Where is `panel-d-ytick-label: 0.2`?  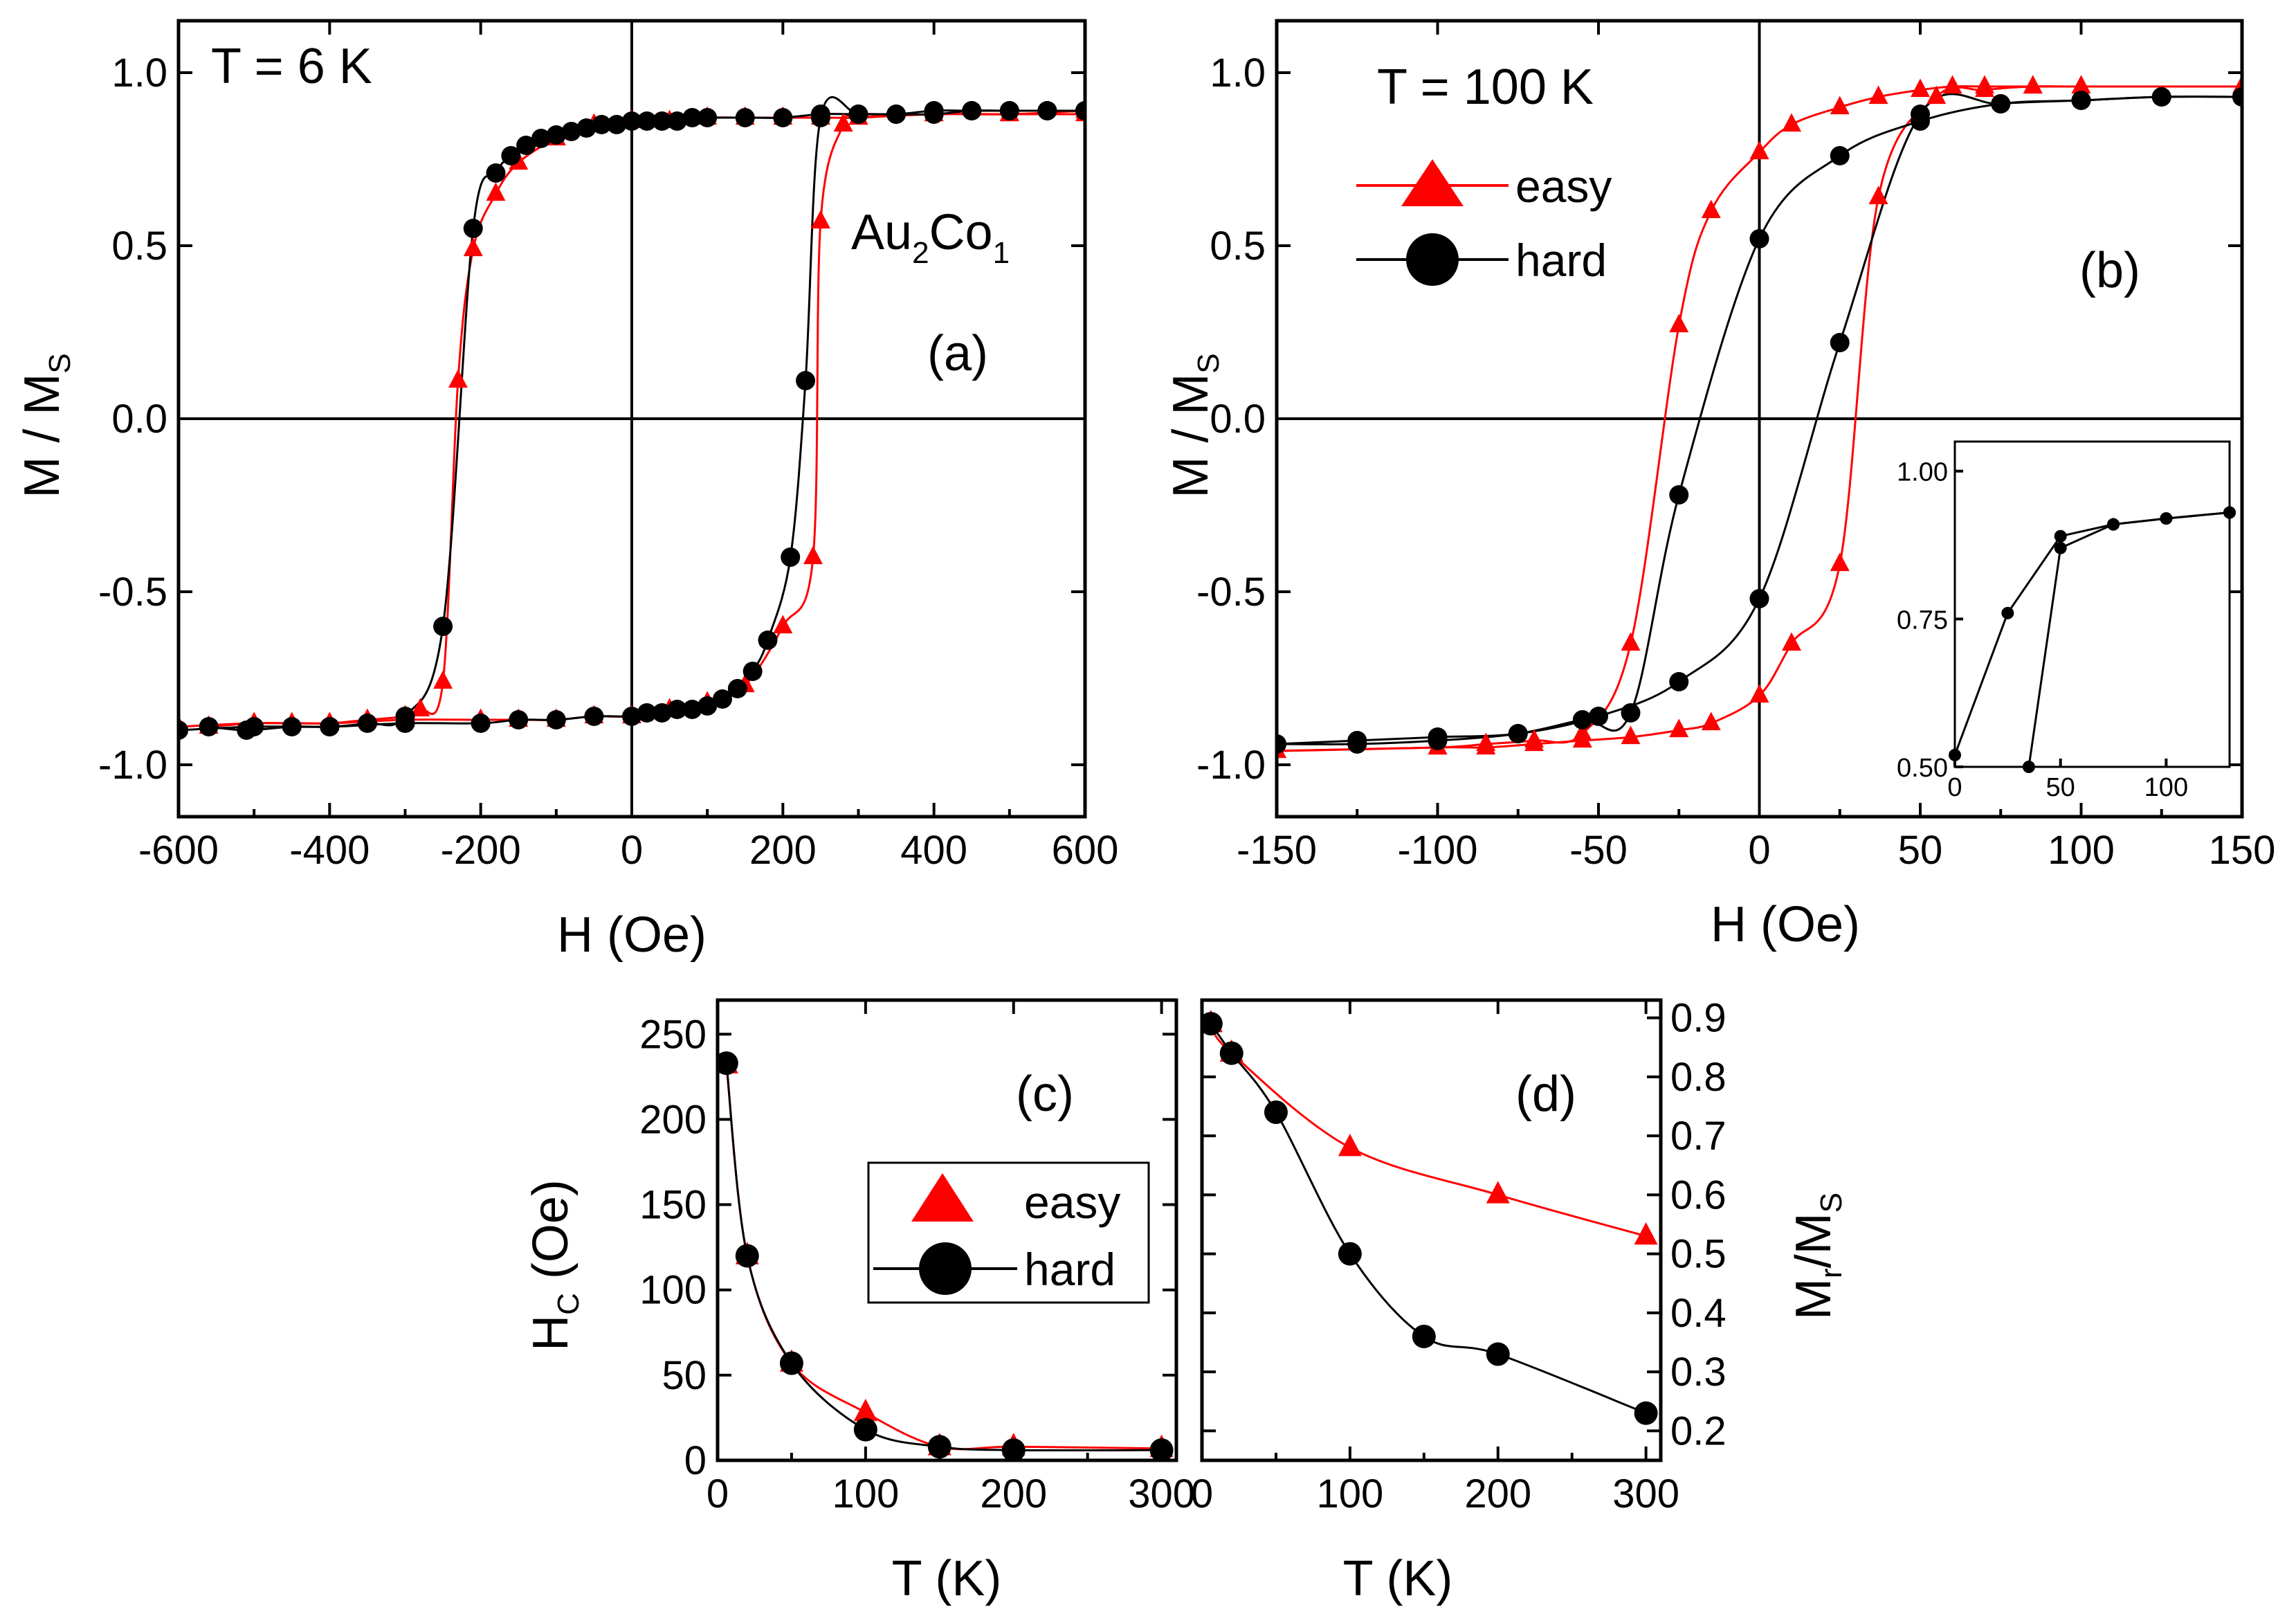
panel-d-ytick-label: 0.2 is located at coordinates (1698, 1430).